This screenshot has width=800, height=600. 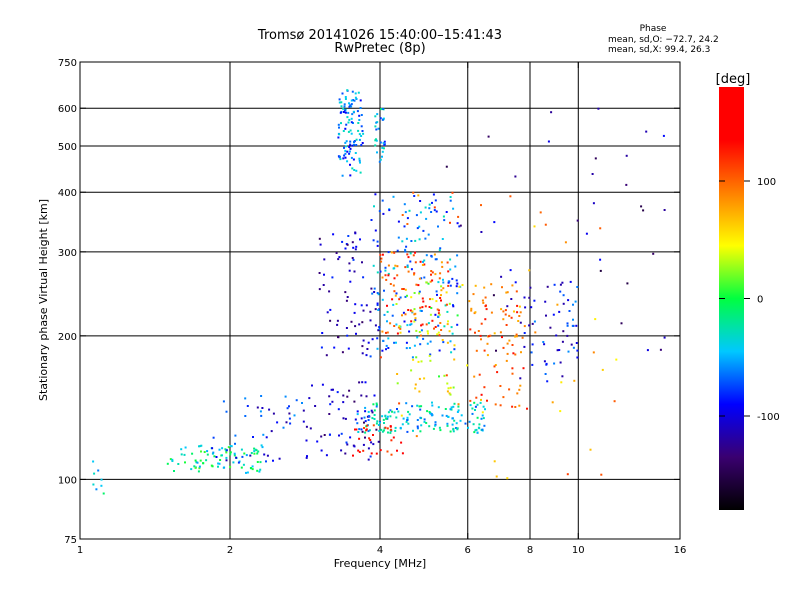 What do you see at coordinates (67, 193) in the screenshot?
I see `y-tick-label: 400` at bounding box center [67, 193].